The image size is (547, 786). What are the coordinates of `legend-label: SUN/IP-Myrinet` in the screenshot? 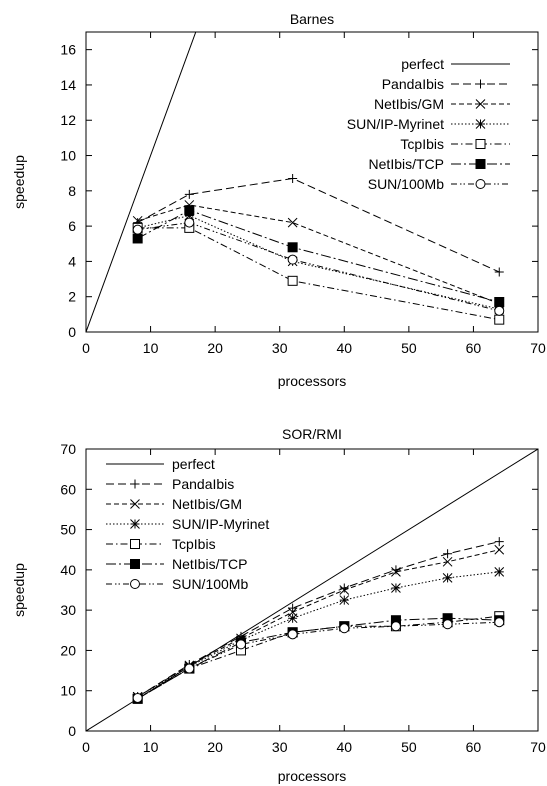 It's located at (220, 524).